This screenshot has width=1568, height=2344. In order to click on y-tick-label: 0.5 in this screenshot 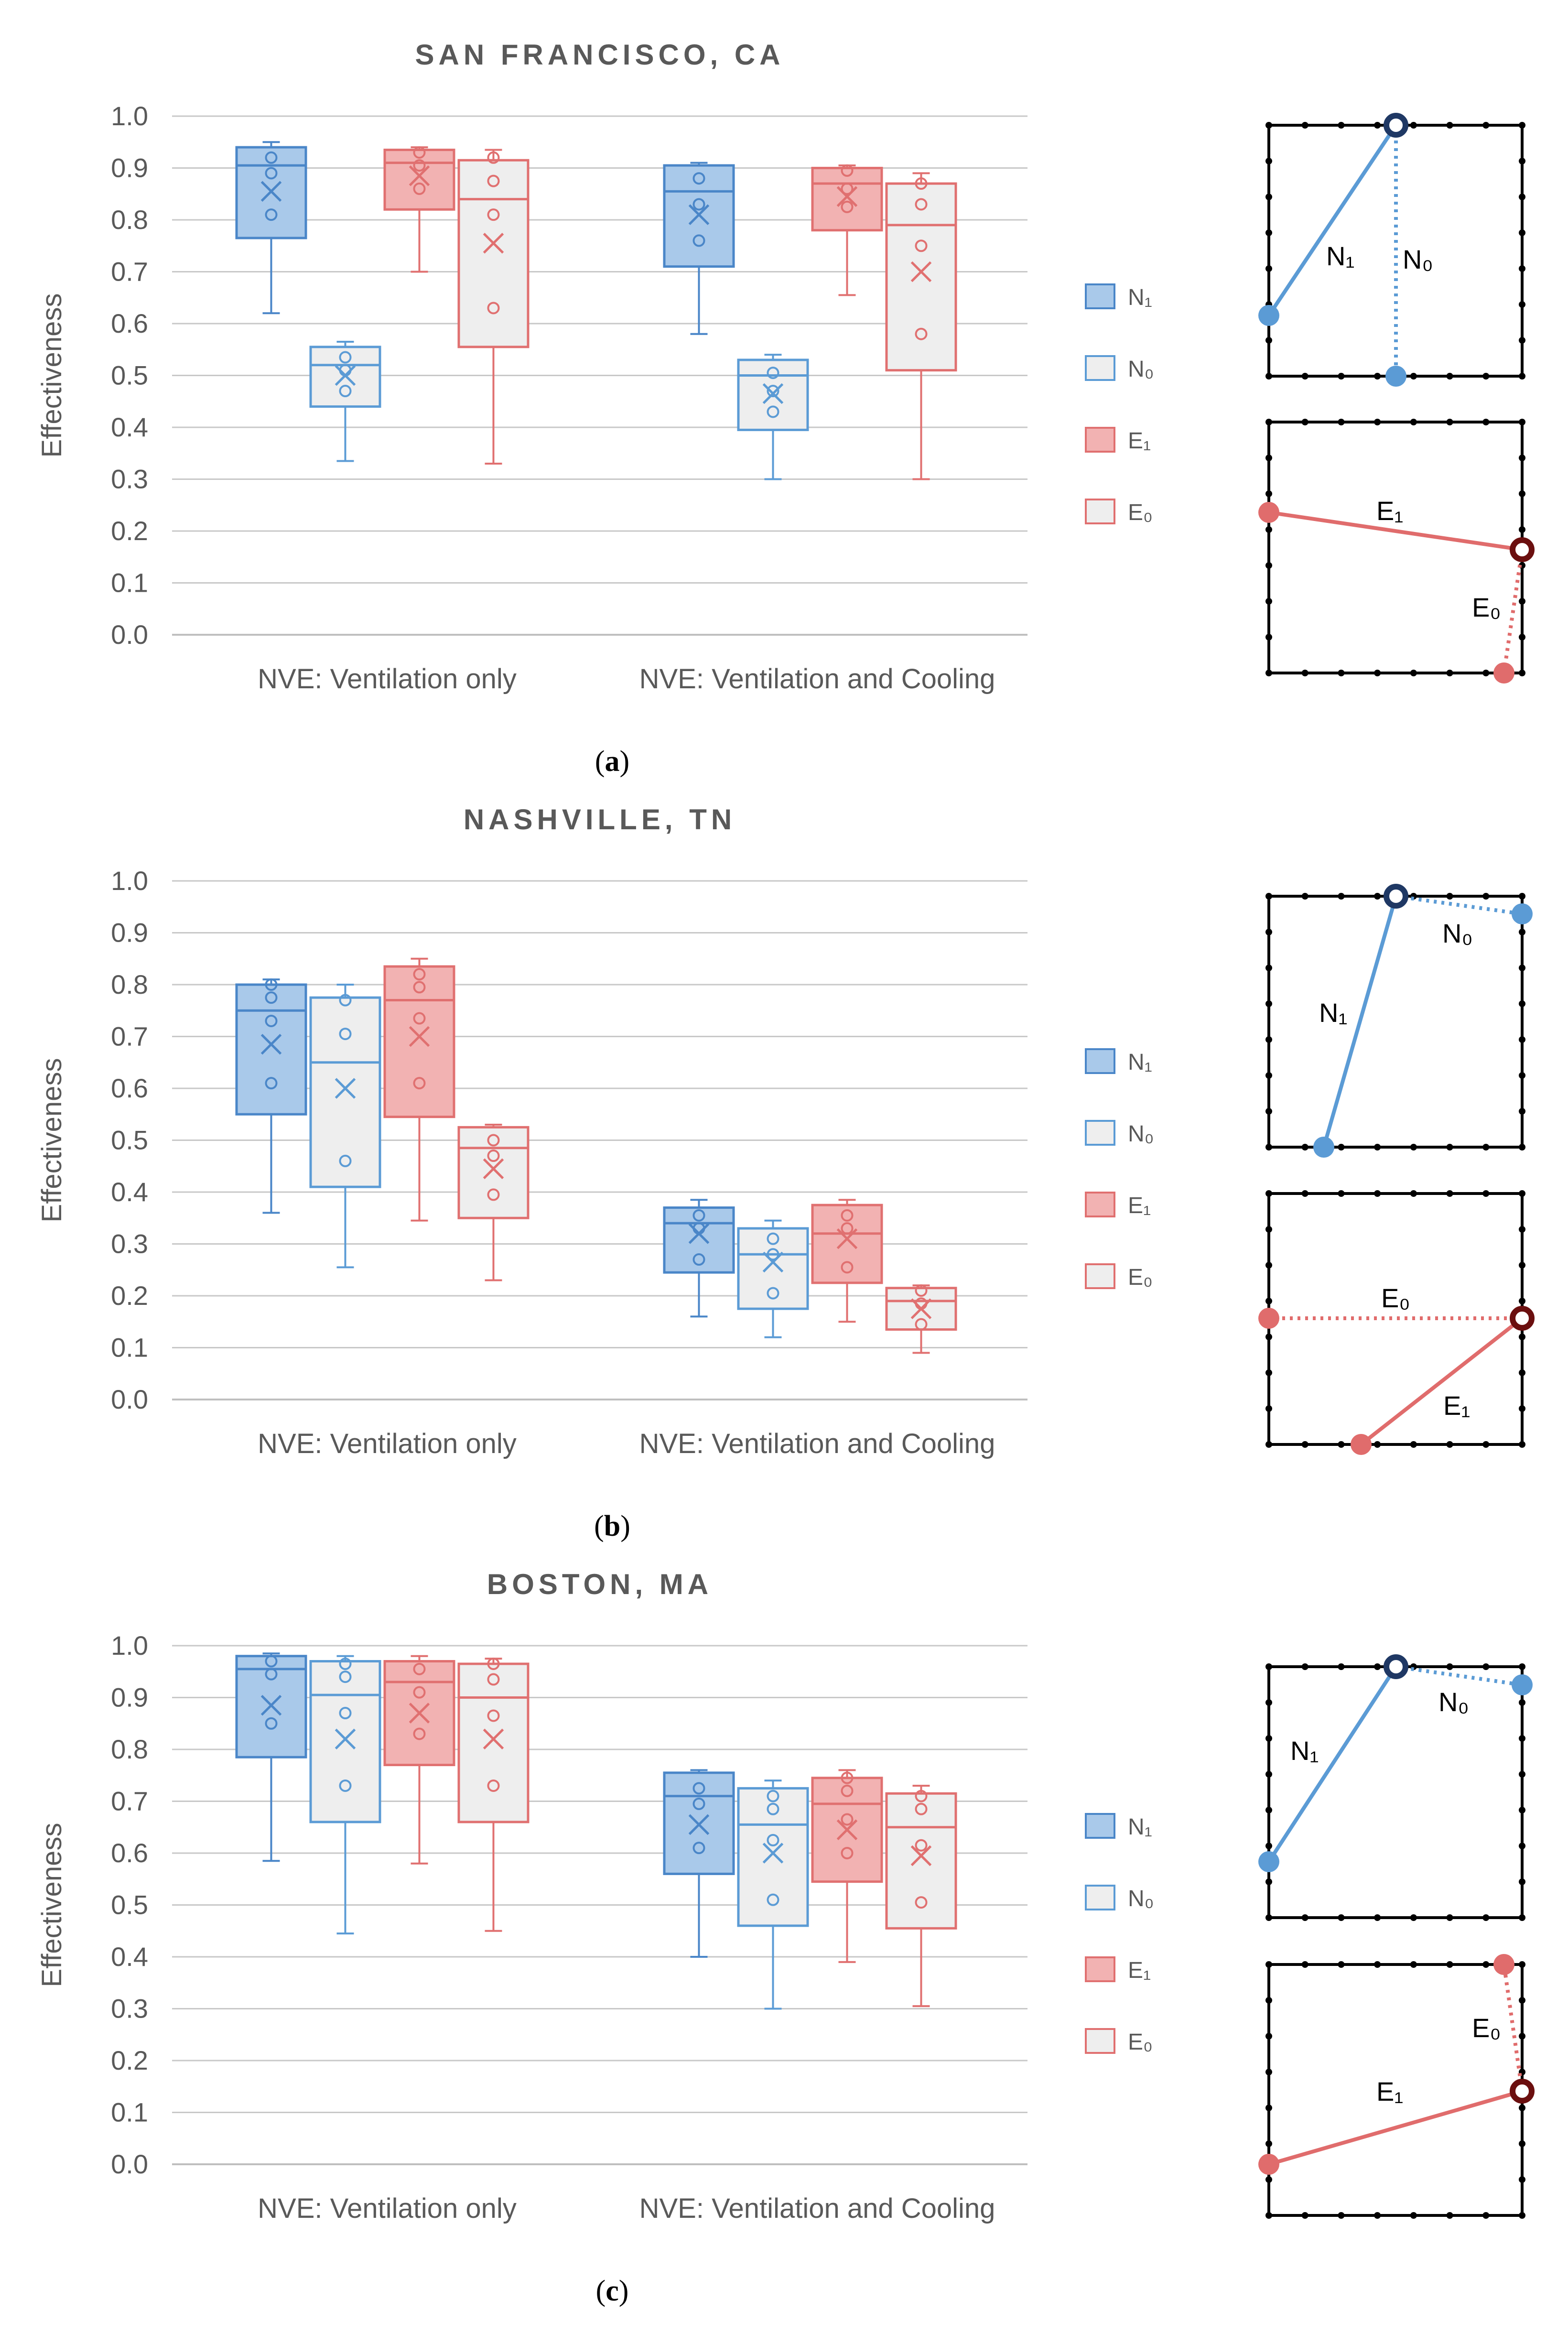, I will do `click(129, 375)`.